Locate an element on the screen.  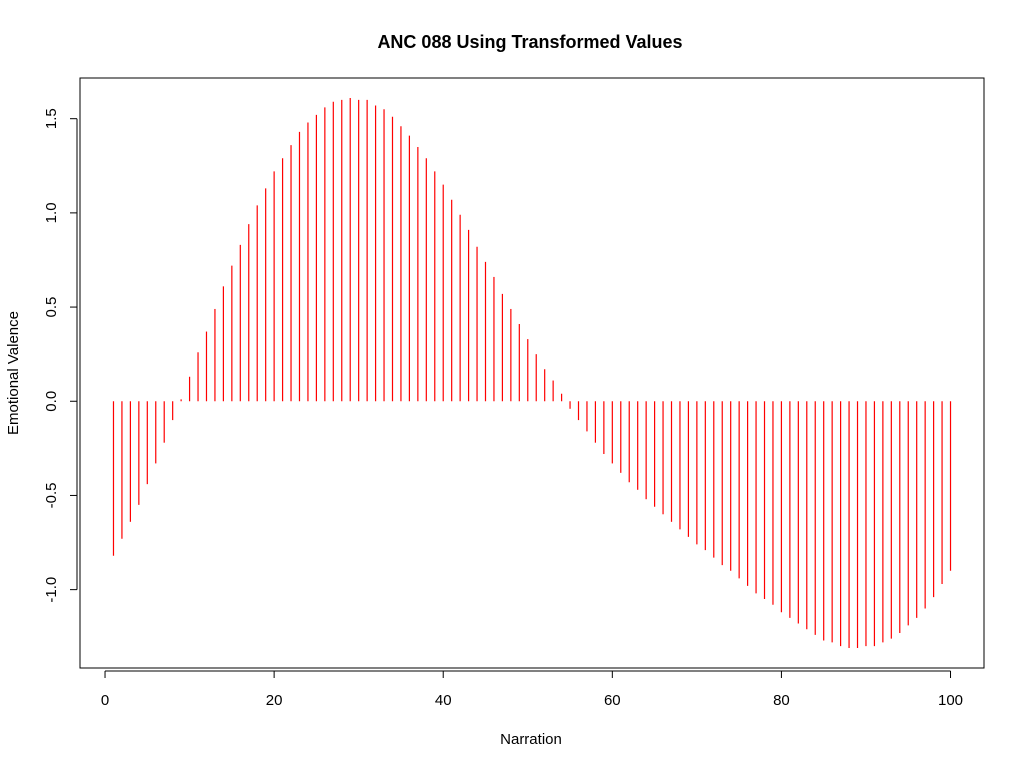
y-tick-label: 1.0 is located at coordinates (51, 212).